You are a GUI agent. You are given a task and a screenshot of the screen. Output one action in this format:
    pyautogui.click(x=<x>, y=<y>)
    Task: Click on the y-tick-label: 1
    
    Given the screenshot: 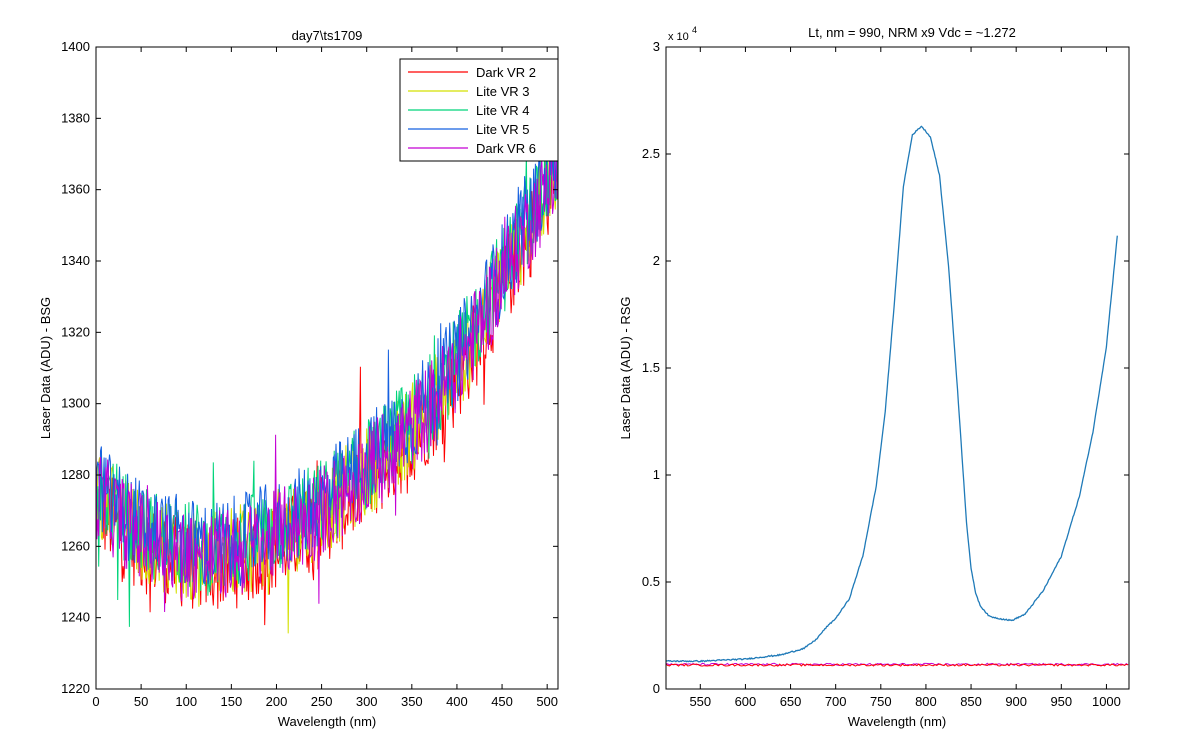 What is the action you would take?
    pyautogui.click(x=656, y=474)
    